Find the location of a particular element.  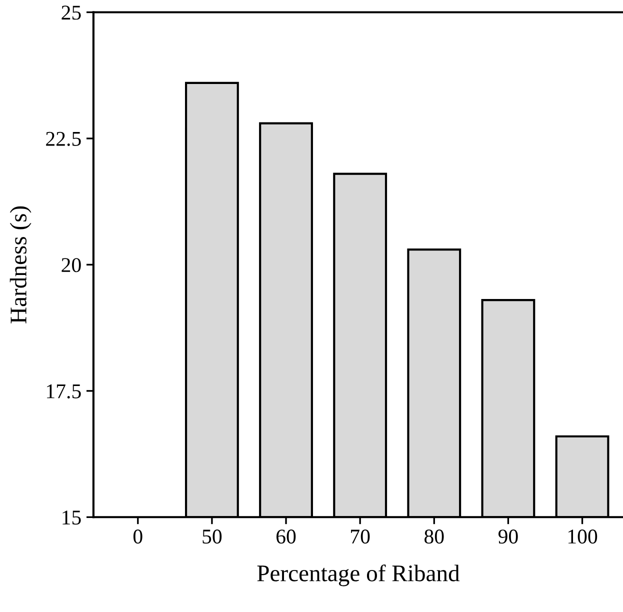

y-tick-label: 22.5 is located at coordinates (63, 139).